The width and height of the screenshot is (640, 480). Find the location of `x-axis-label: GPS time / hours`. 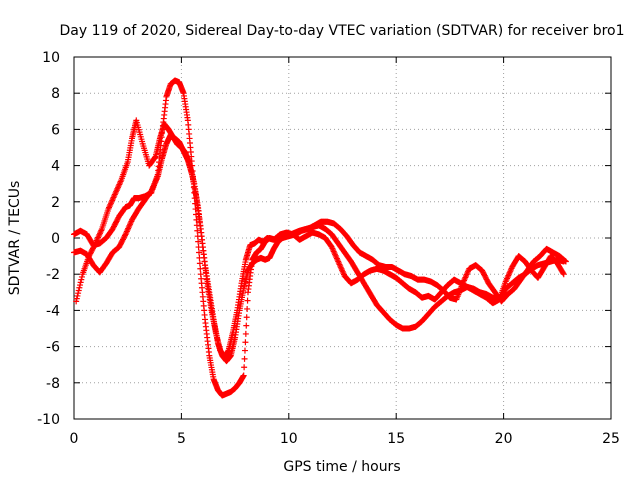

x-axis-label: GPS time / hours is located at coordinates (341, 467).